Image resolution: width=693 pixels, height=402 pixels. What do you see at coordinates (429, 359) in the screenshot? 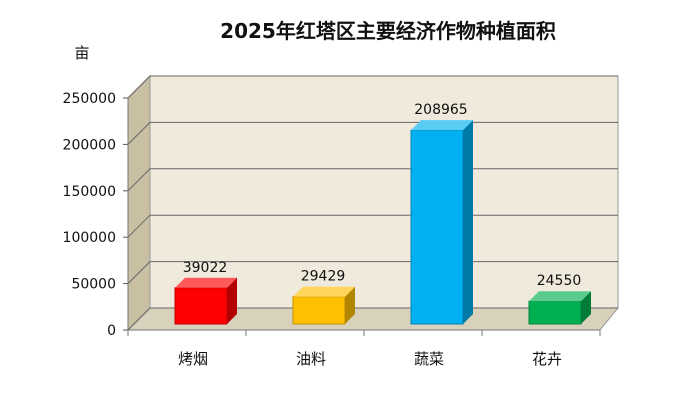
I see `x-tick-label: 蔬菜` at bounding box center [429, 359].